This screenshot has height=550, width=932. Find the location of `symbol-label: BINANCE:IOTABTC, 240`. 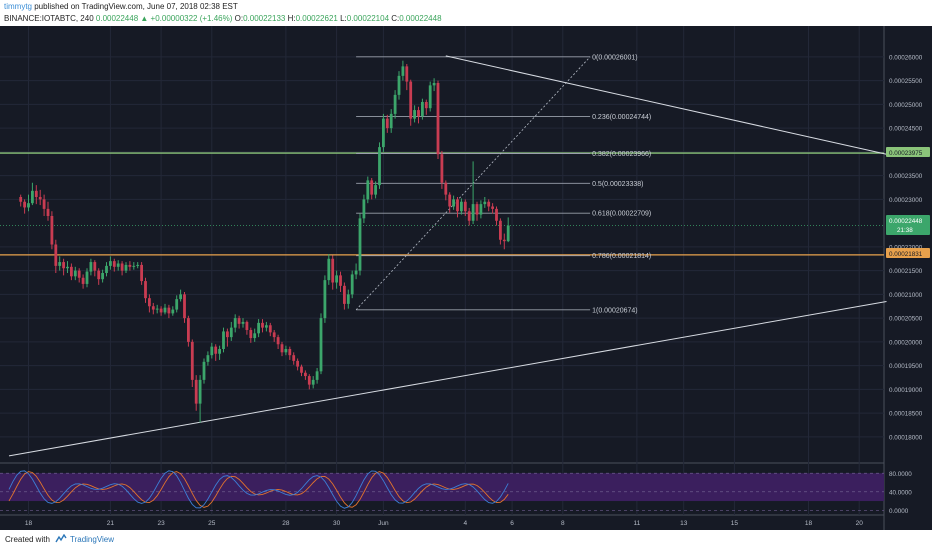

symbol-label: BINANCE:IOTABTC, 240 is located at coordinates (49, 18).